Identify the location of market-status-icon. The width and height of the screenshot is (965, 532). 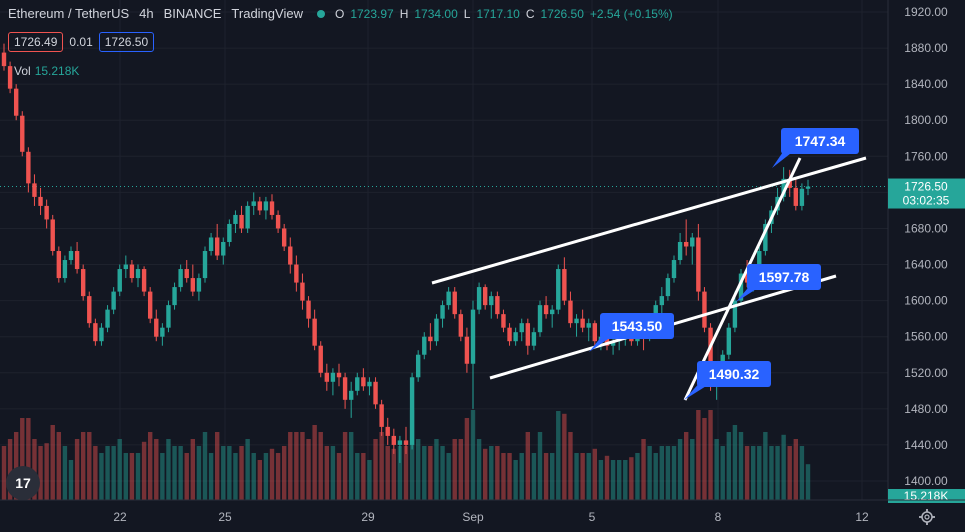
(320, 13).